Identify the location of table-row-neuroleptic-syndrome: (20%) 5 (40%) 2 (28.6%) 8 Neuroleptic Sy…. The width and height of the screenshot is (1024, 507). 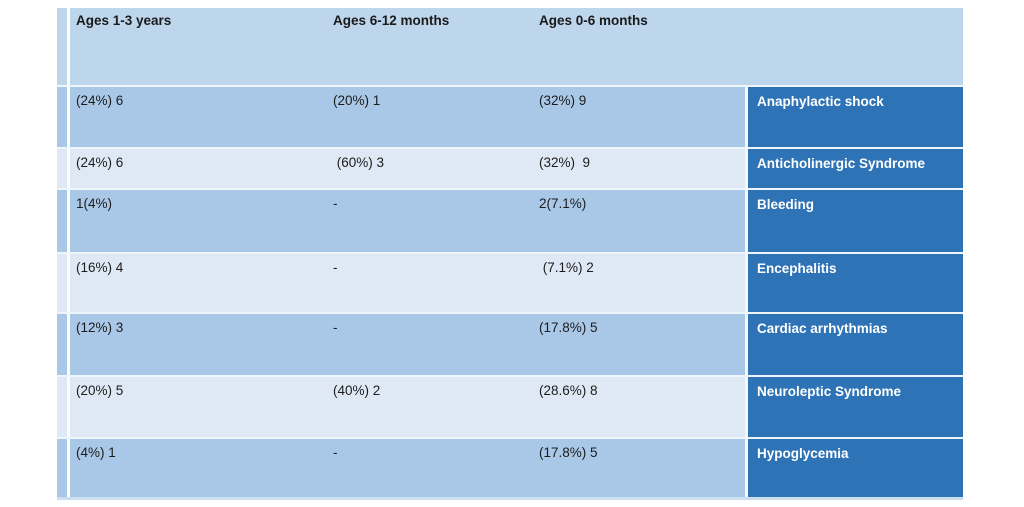
(510, 406).